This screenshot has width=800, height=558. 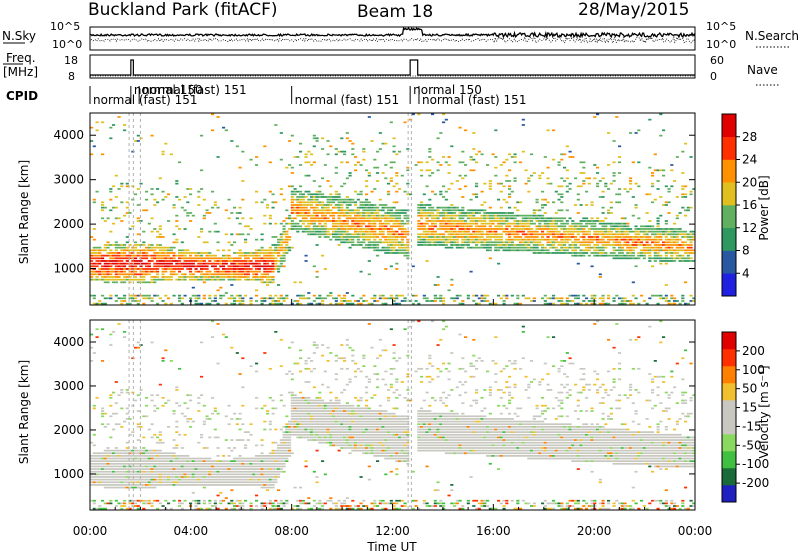 I want to click on power-colorbar-label: Power [dB], so click(x=764, y=207).